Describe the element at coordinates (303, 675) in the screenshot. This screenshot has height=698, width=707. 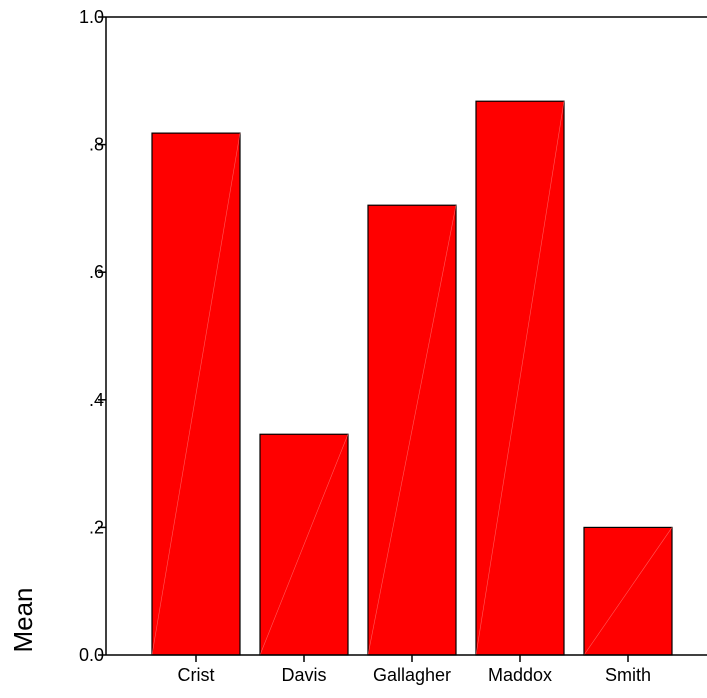
I see `x-category-label: Davis` at that location.